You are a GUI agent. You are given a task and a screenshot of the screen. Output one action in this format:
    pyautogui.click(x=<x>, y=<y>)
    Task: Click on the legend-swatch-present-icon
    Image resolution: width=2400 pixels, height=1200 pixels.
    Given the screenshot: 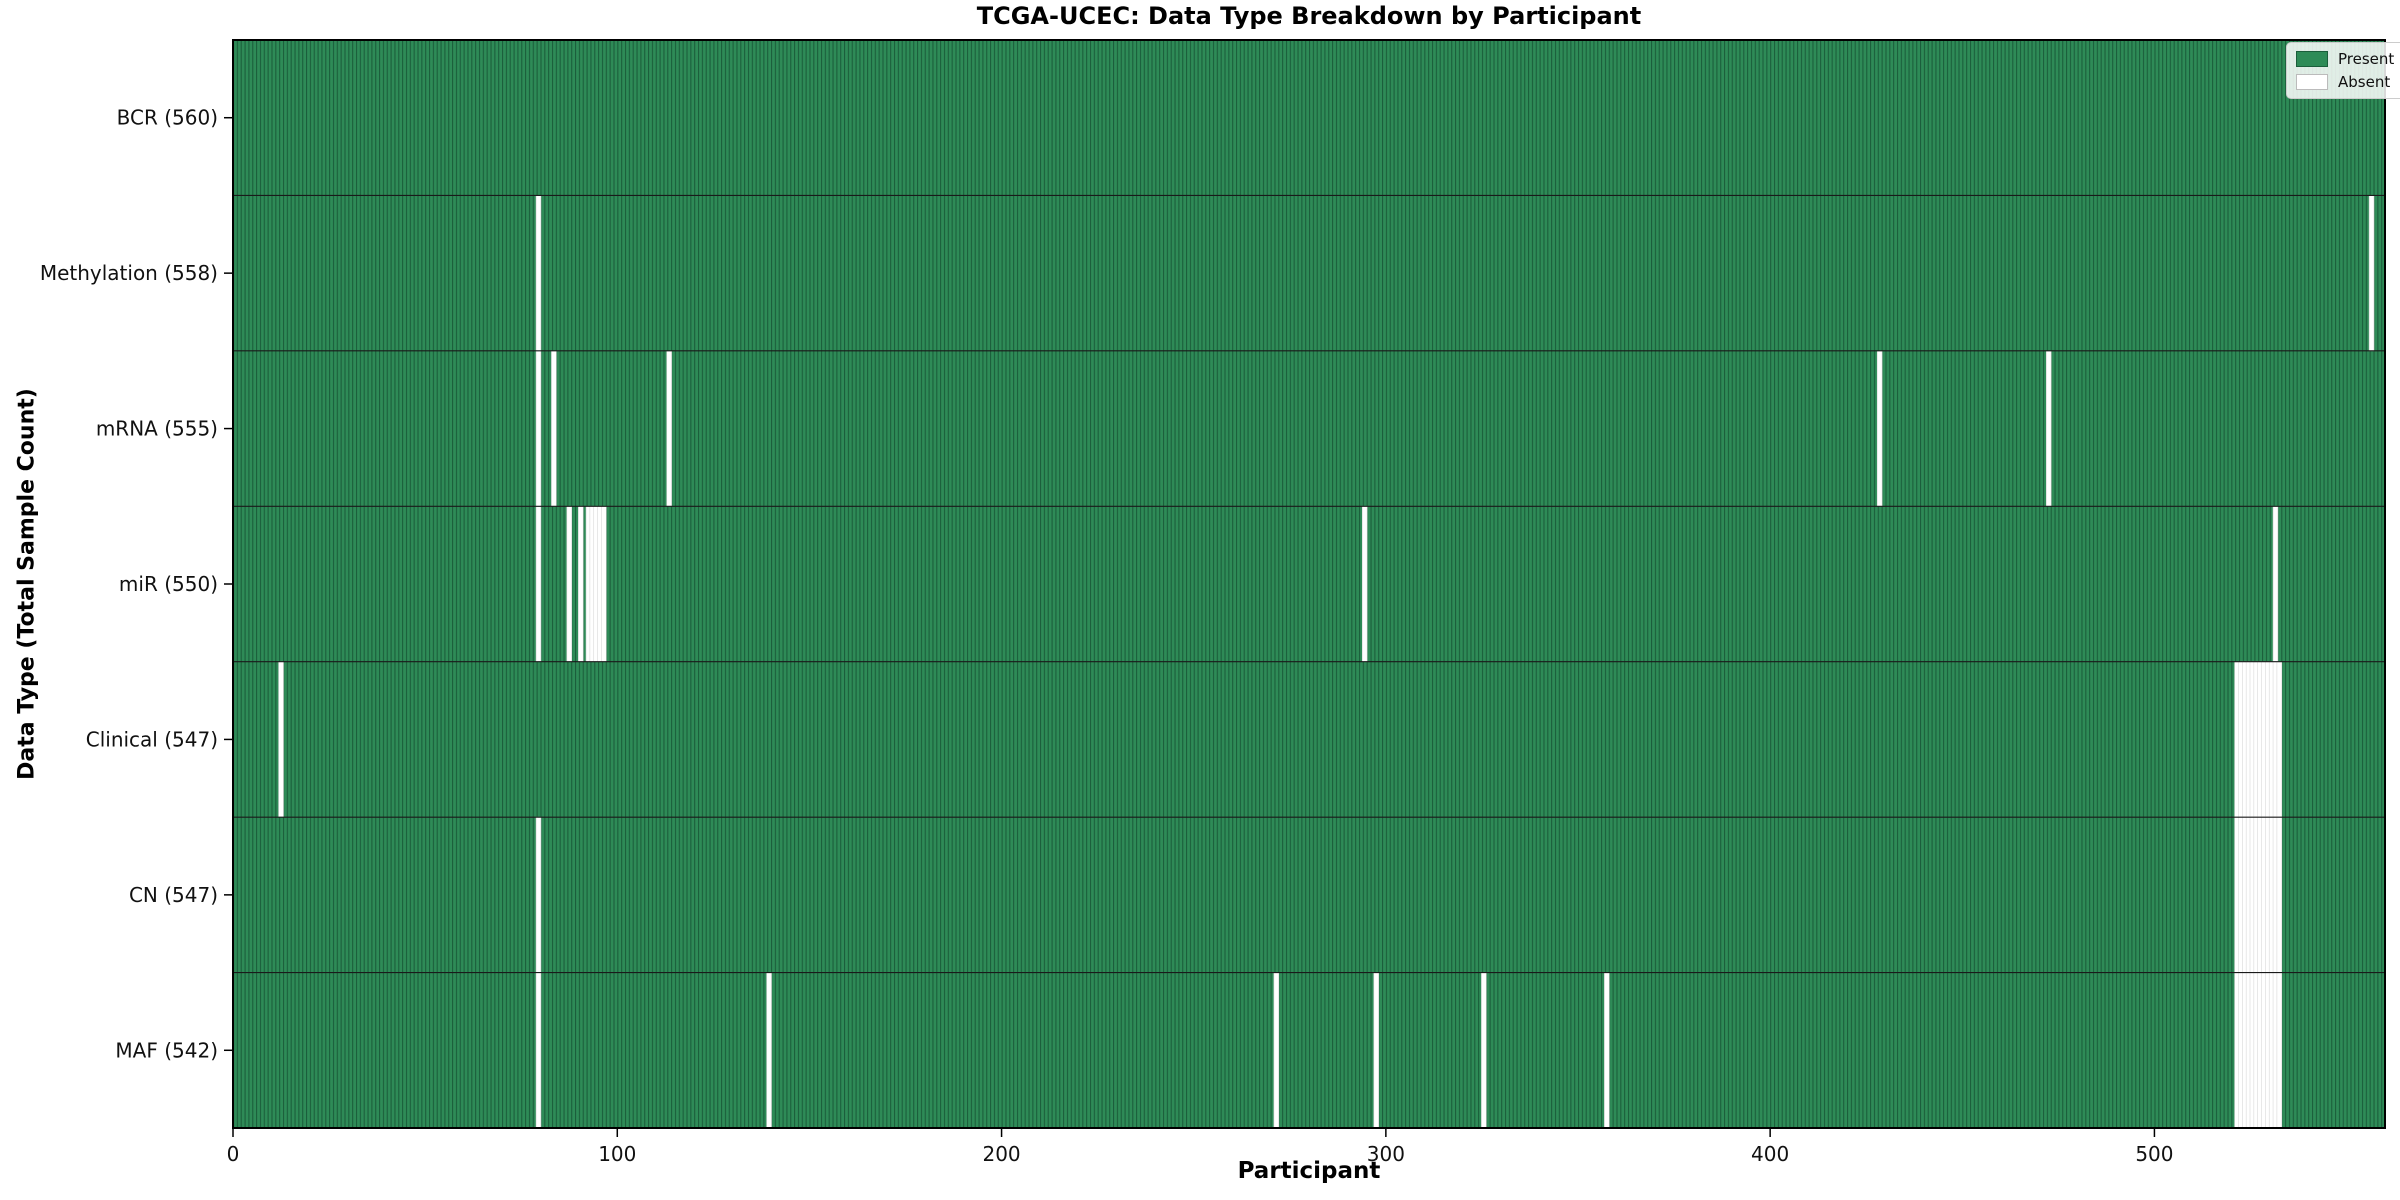 What is the action you would take?
    pyautogui.click(x=2312, y=59)
    